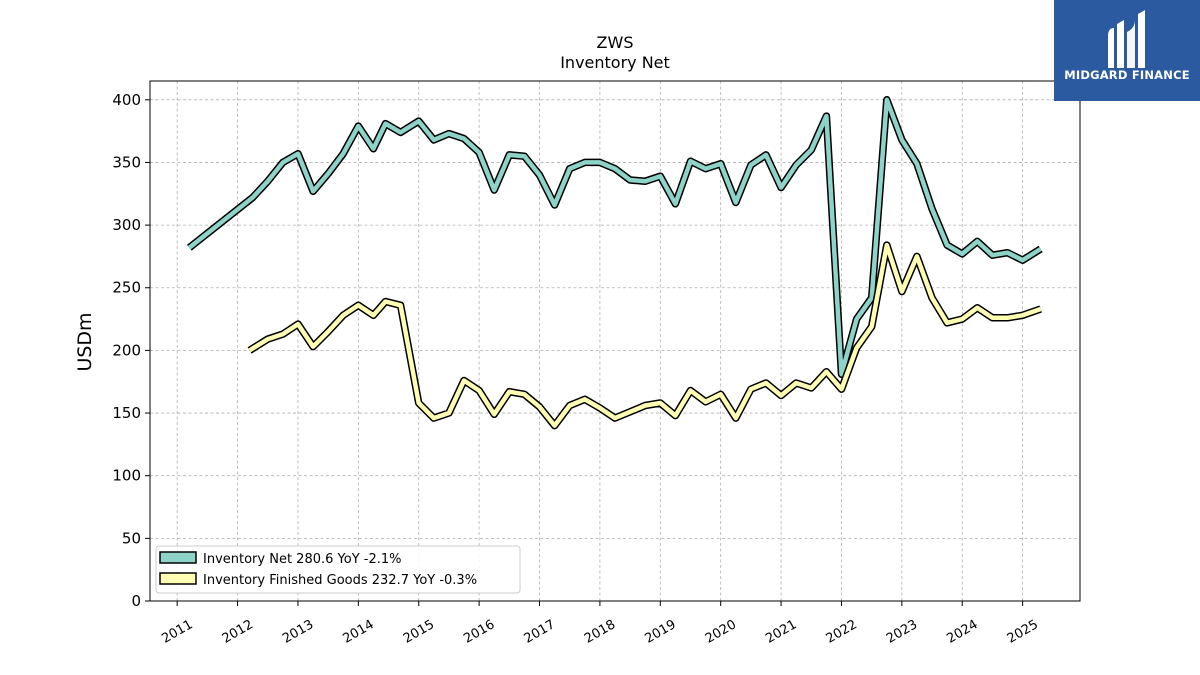  What do you see at coordinates (126, 288) in the screenshot?
I see `y-tick-label: 250` at bounding box center [126, 288].